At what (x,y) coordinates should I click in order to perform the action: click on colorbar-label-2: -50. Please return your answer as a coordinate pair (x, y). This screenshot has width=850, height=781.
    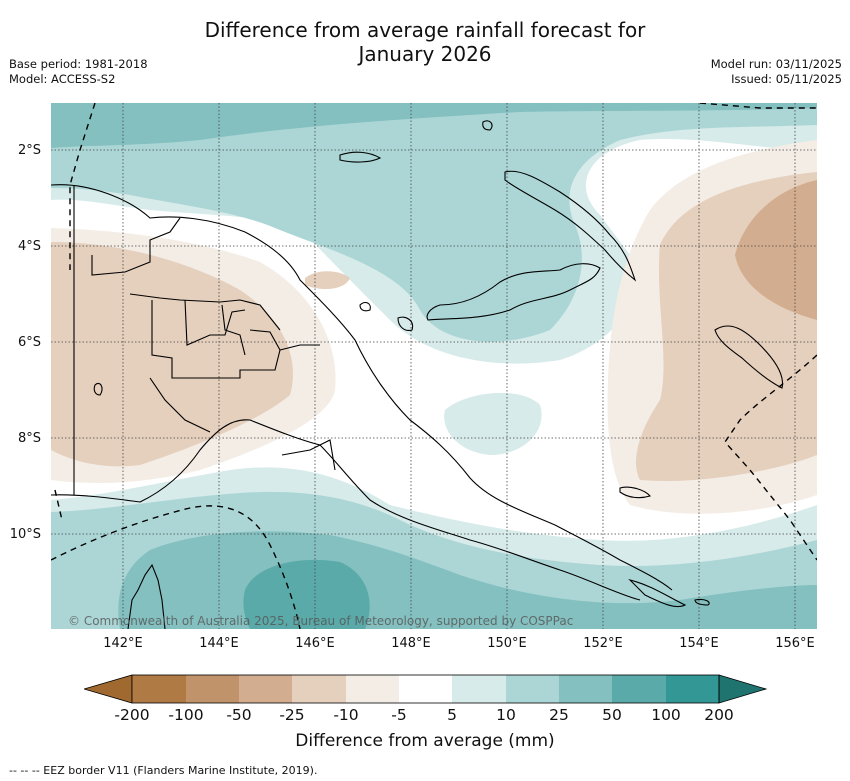
    Looking at the image, I should click on (239, 715).